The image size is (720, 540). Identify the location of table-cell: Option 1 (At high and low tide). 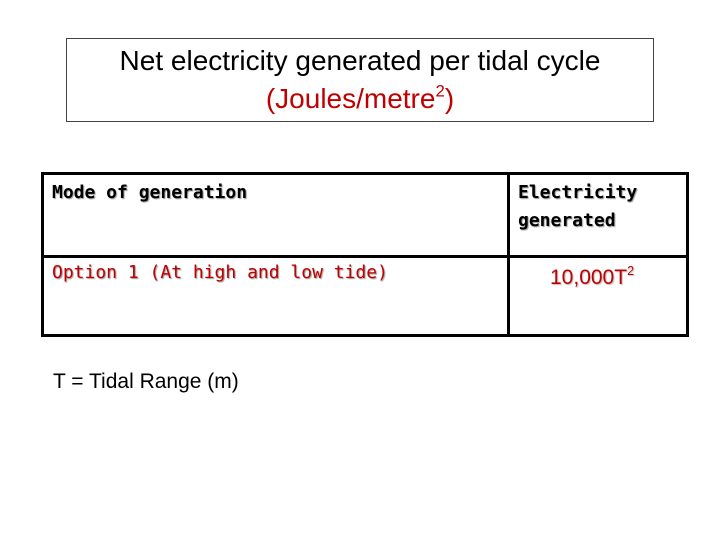
(275, 296).